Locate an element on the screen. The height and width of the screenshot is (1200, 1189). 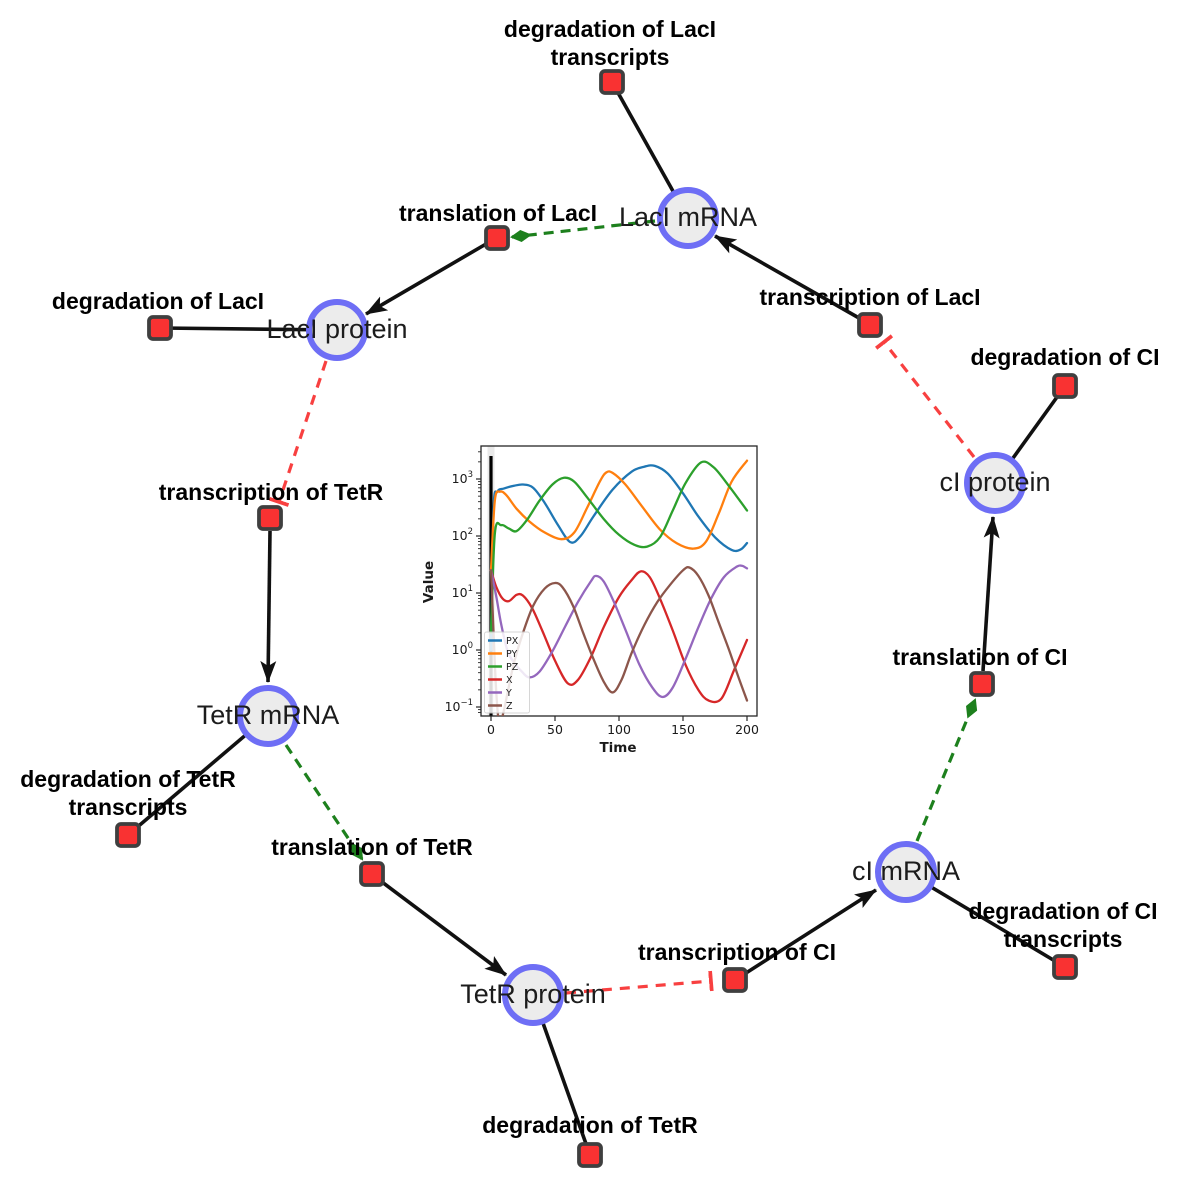
species-node-ci-protein is located at coordinates (995, 483).